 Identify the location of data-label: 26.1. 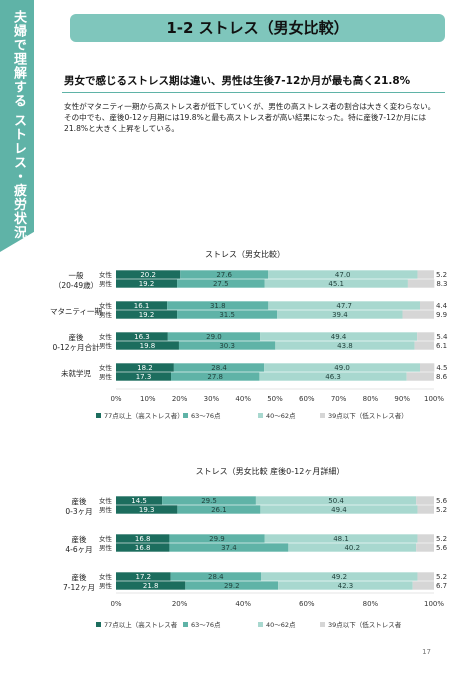
(219, 510).